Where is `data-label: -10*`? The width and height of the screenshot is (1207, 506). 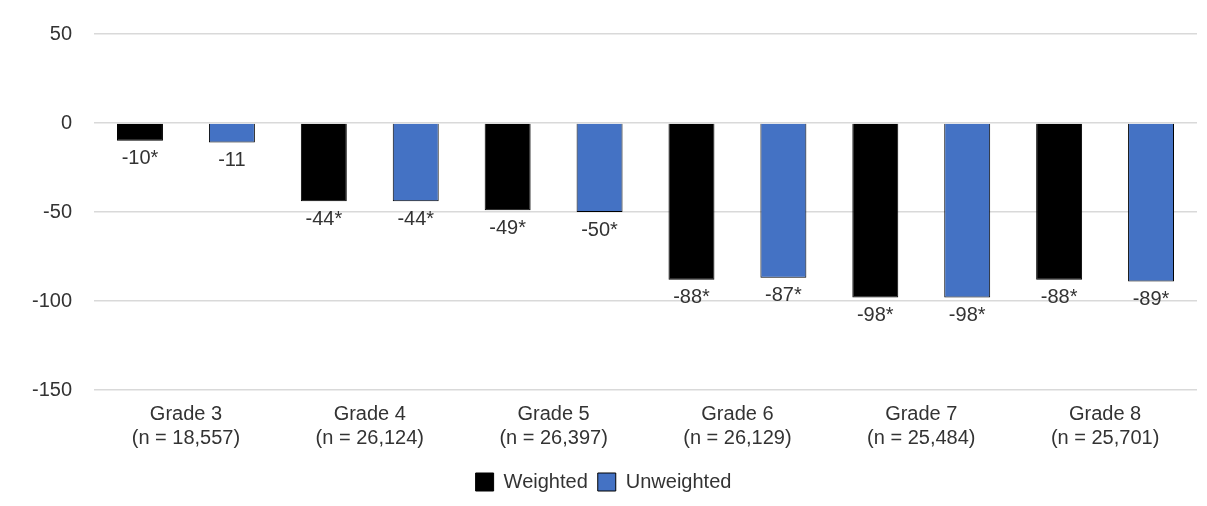
data-label: -10* is located at coordinates (140, 157).